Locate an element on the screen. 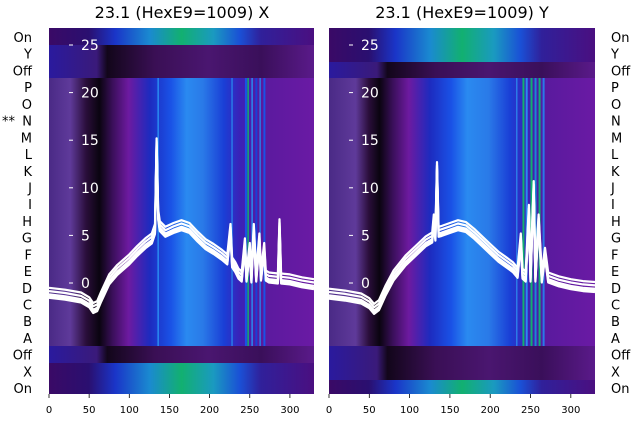 The image size is (640, 440). row-label: B is located at coordinates (615, 322).